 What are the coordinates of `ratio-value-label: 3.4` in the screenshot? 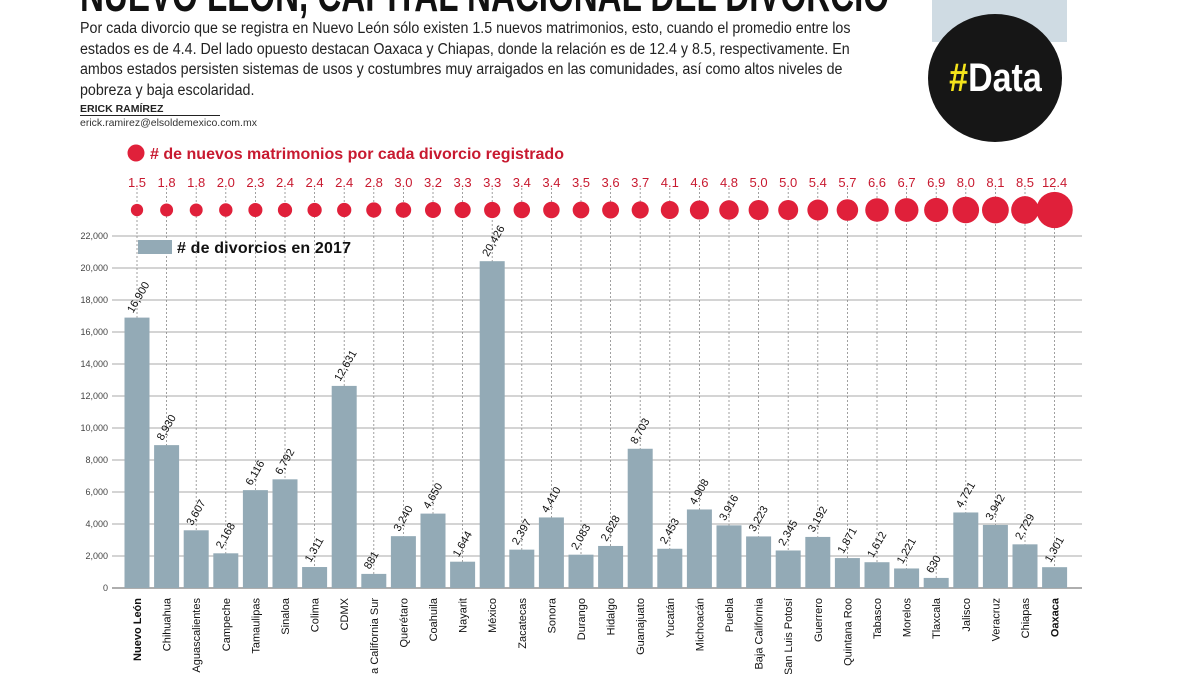 It's located at (522, 182).